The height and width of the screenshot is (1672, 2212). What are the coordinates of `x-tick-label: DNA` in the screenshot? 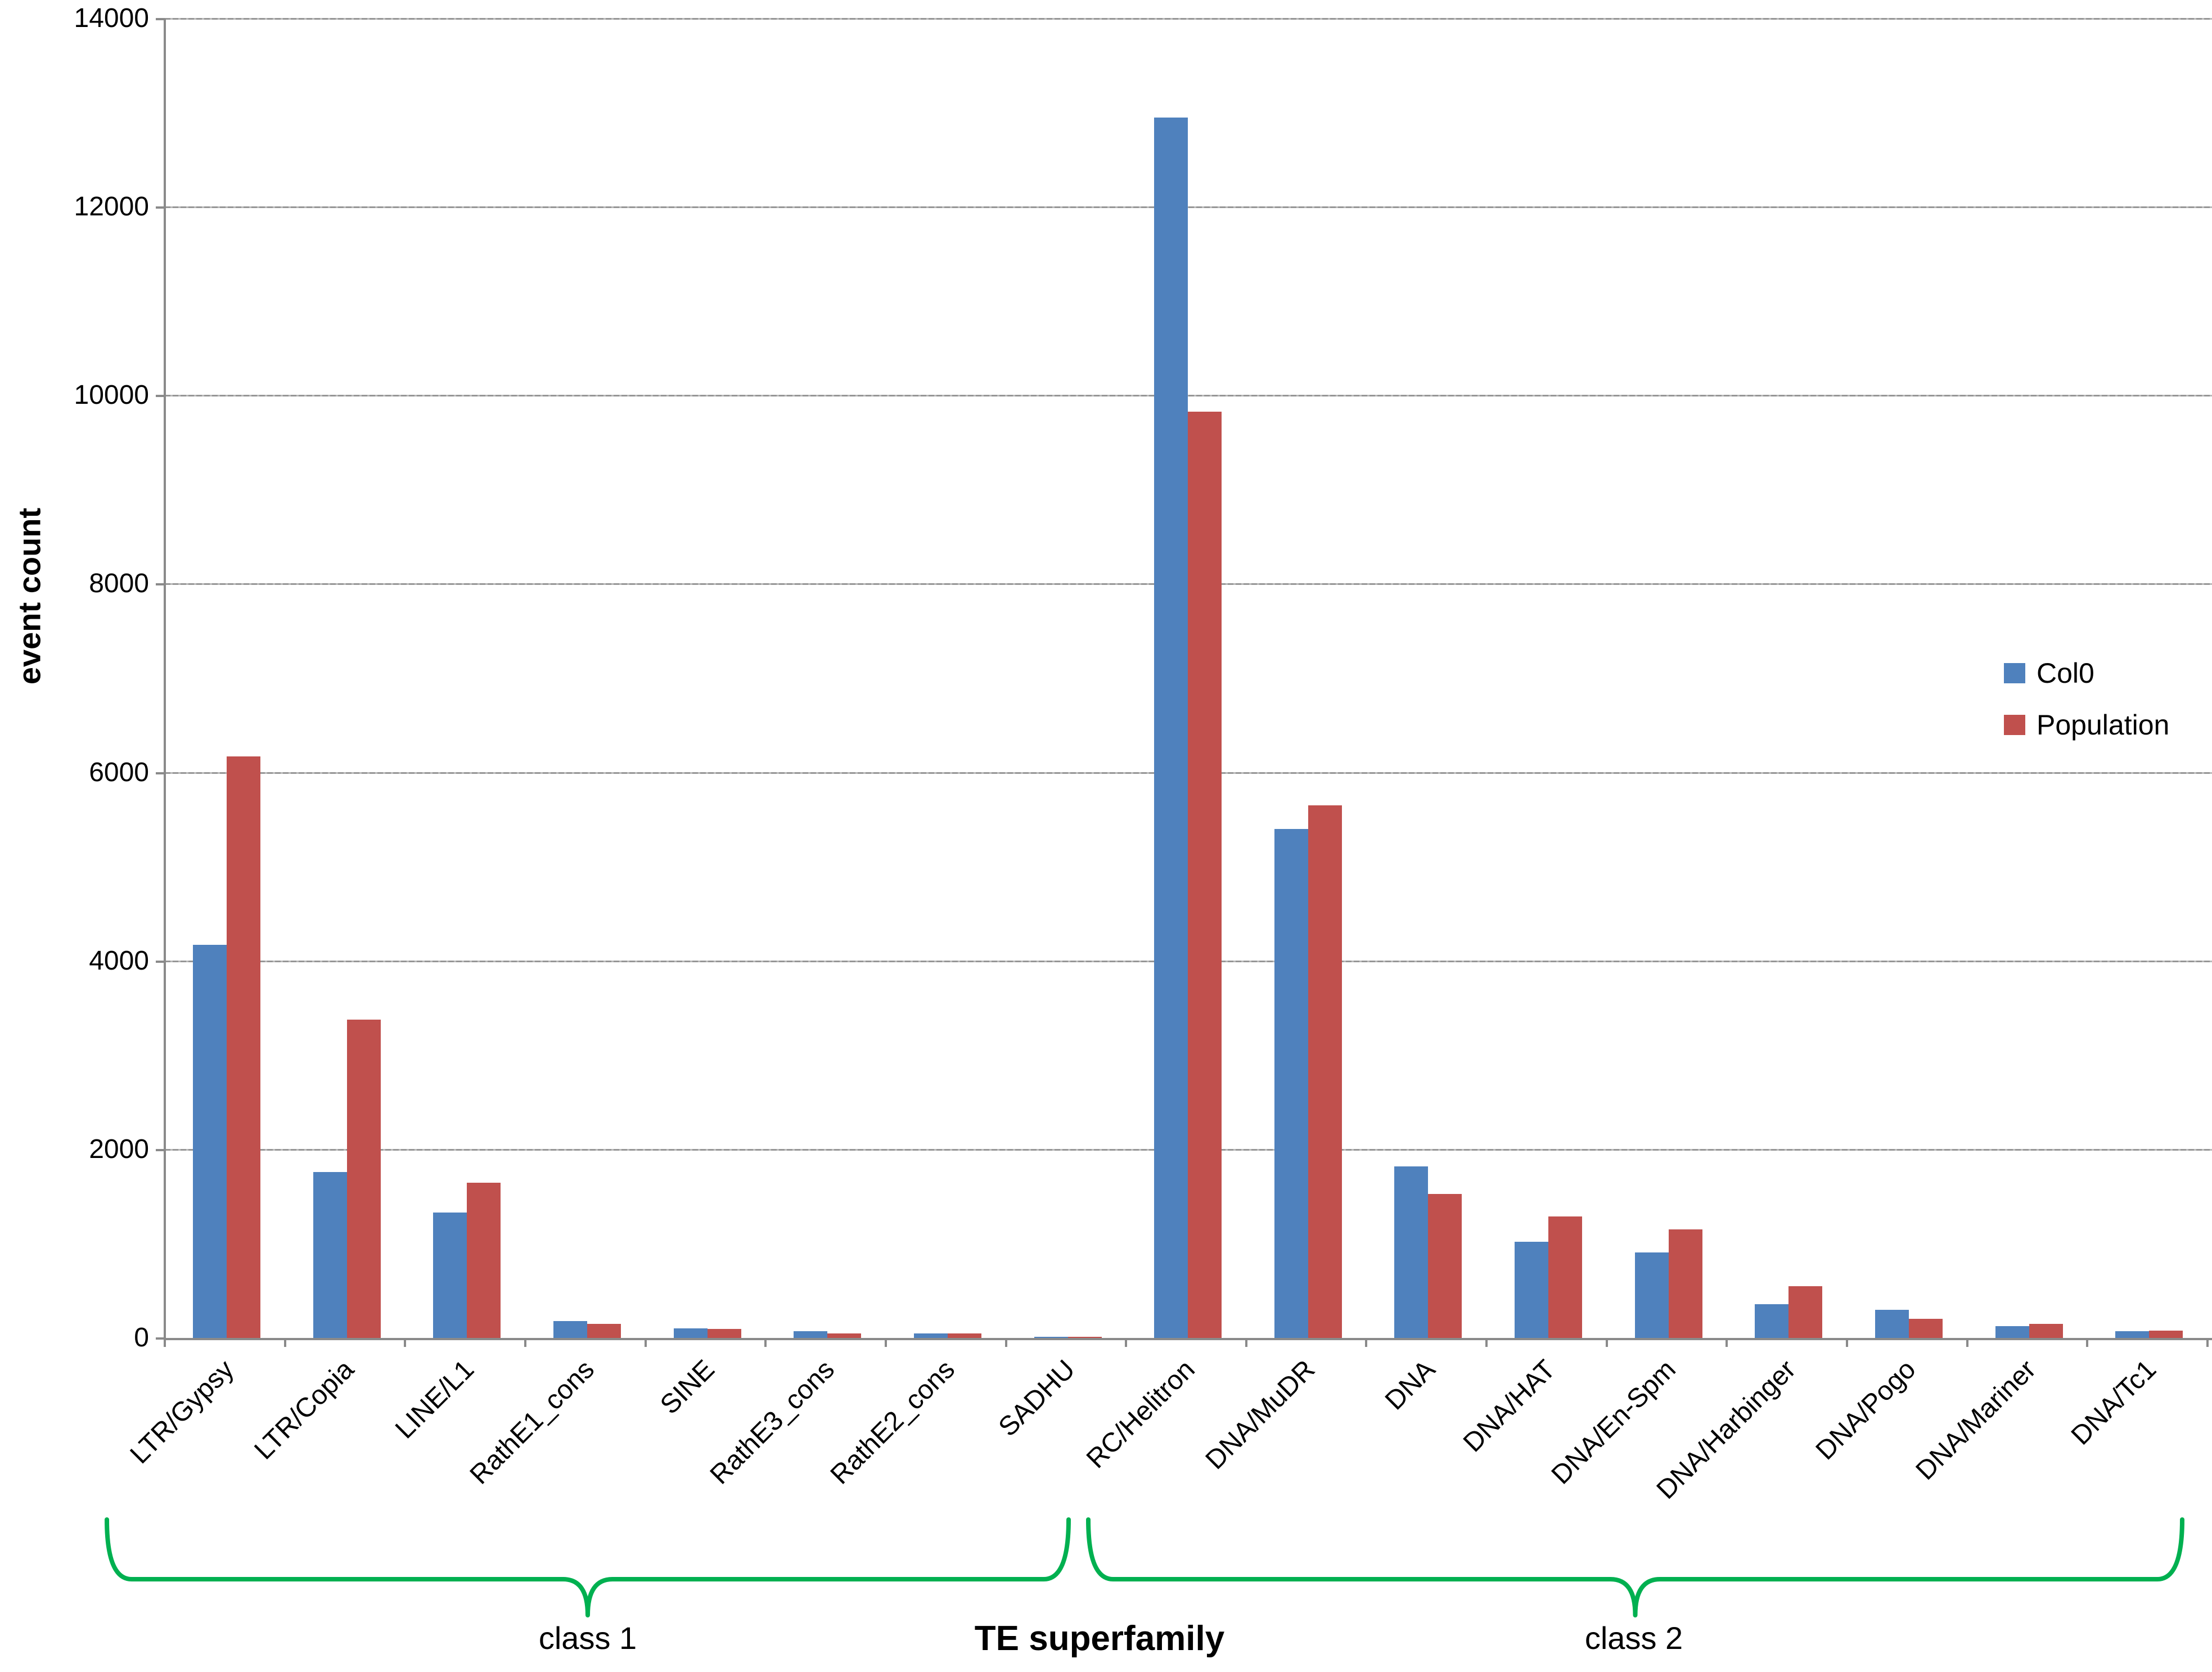 It's located at (1410, 1385).